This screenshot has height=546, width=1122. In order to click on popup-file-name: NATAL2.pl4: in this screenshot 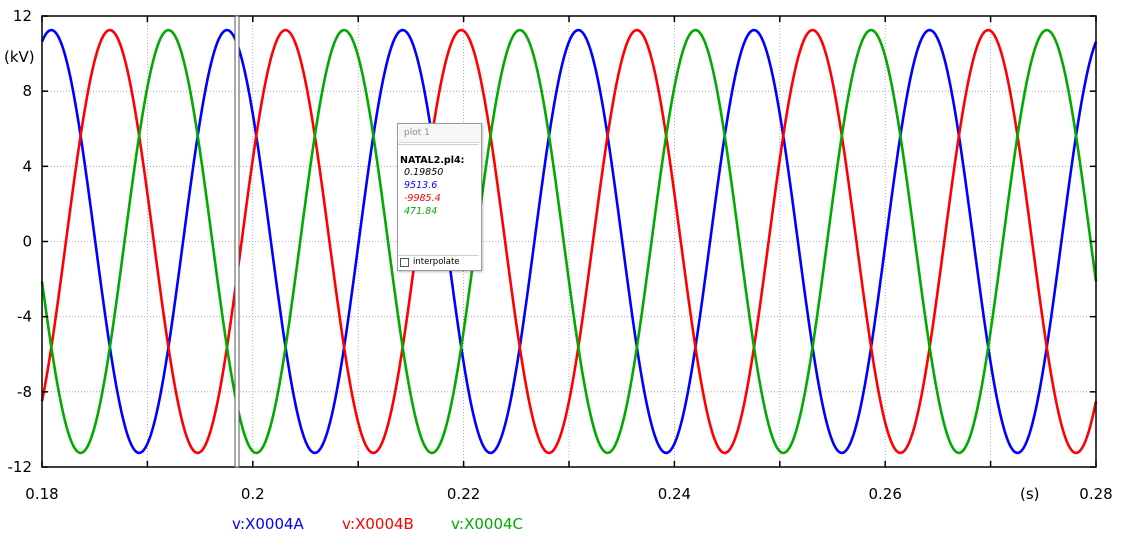, I will do `click(432, 160)`.